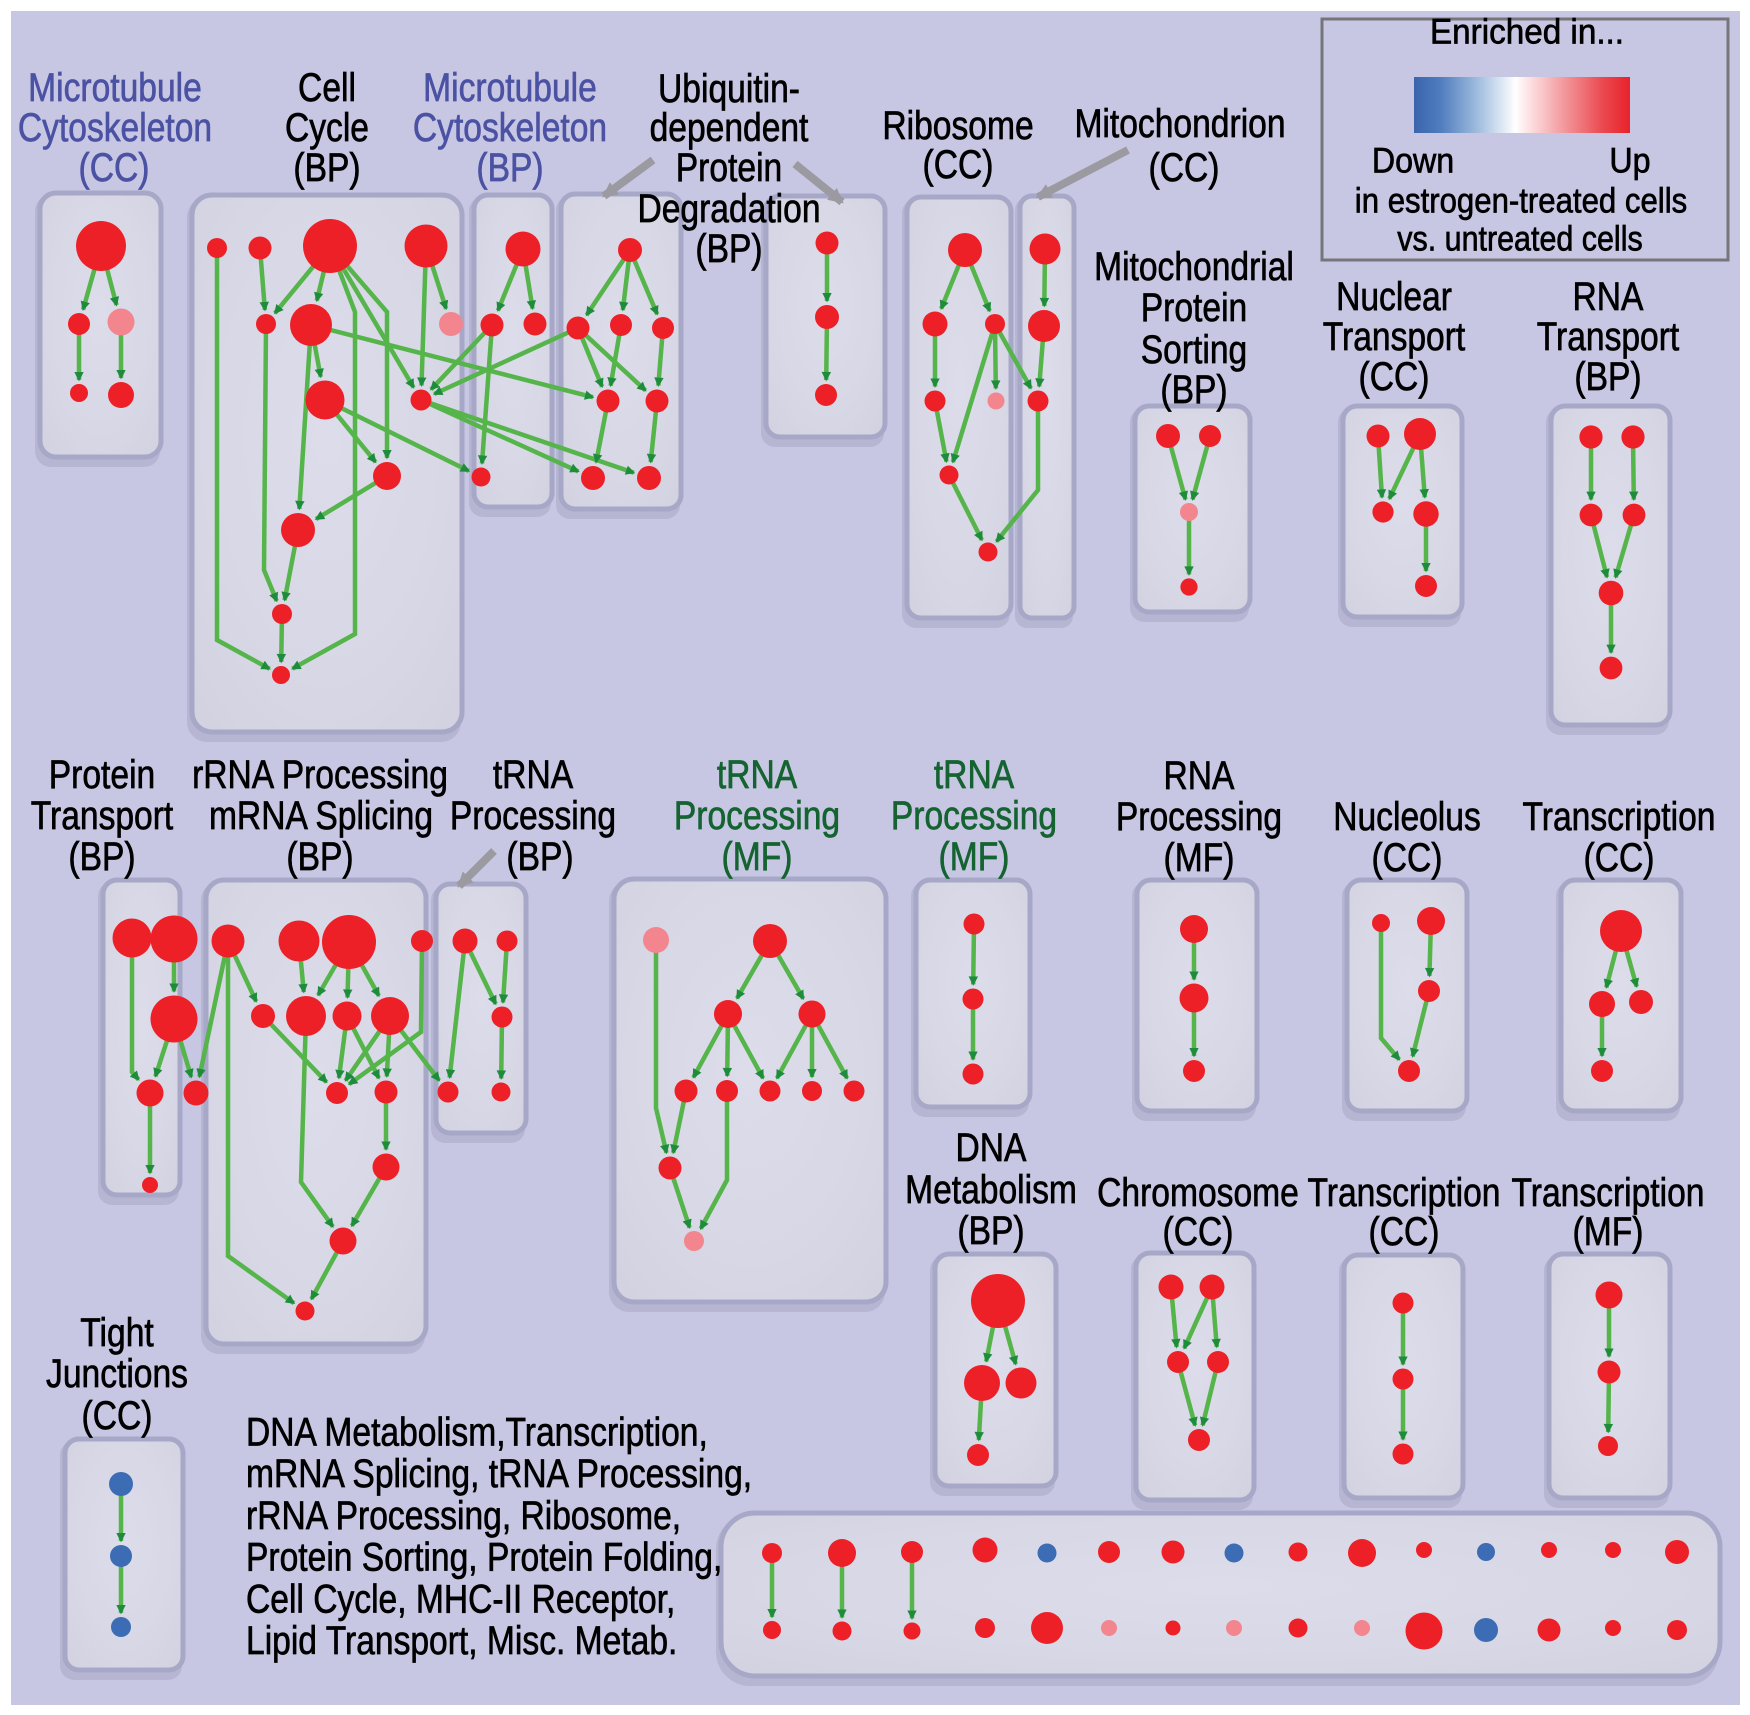 This screenshot has height=1715, width=1750. I want to click on svg-text: Tight, so click(117, 1333).